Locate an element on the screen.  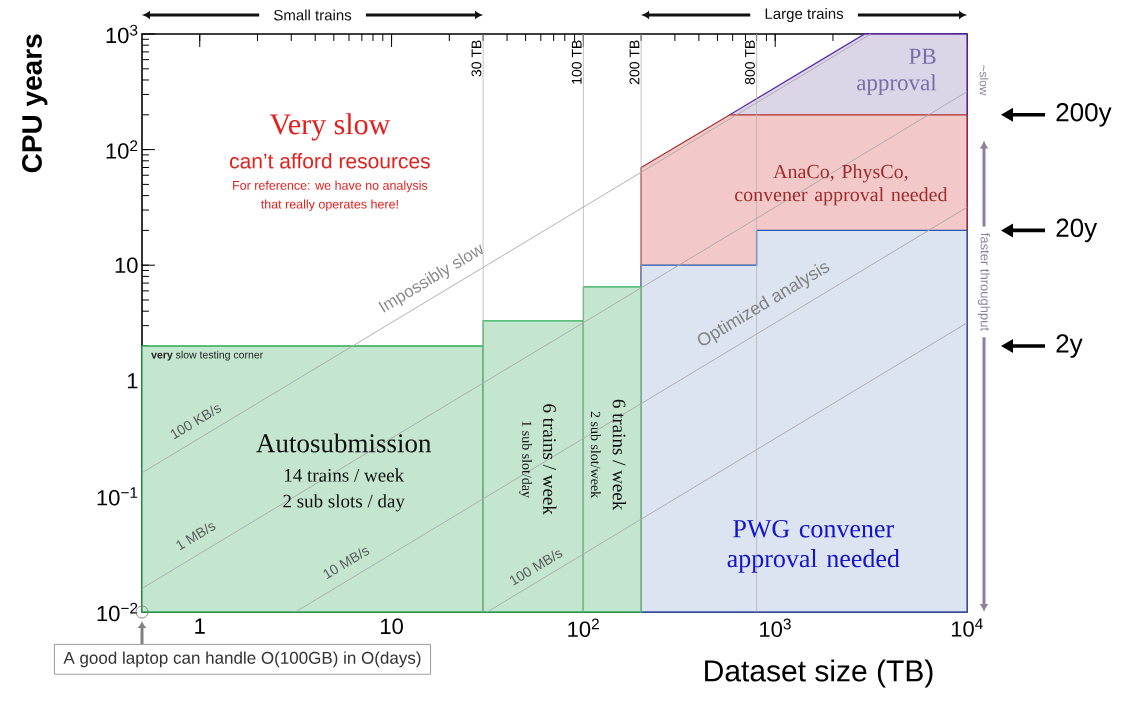
annotation: PWG convener approval needed is located at coordinates (813, 546).